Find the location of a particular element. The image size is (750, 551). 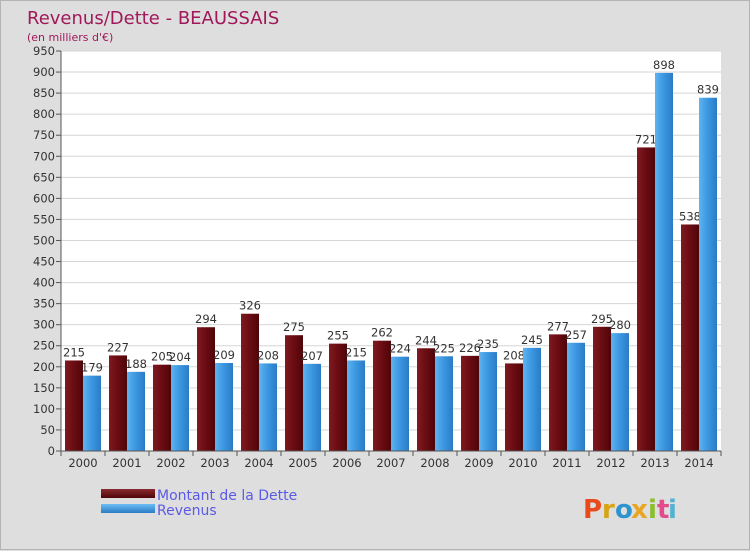

y-tick-label: 200 is located at coordinates (44, 367).